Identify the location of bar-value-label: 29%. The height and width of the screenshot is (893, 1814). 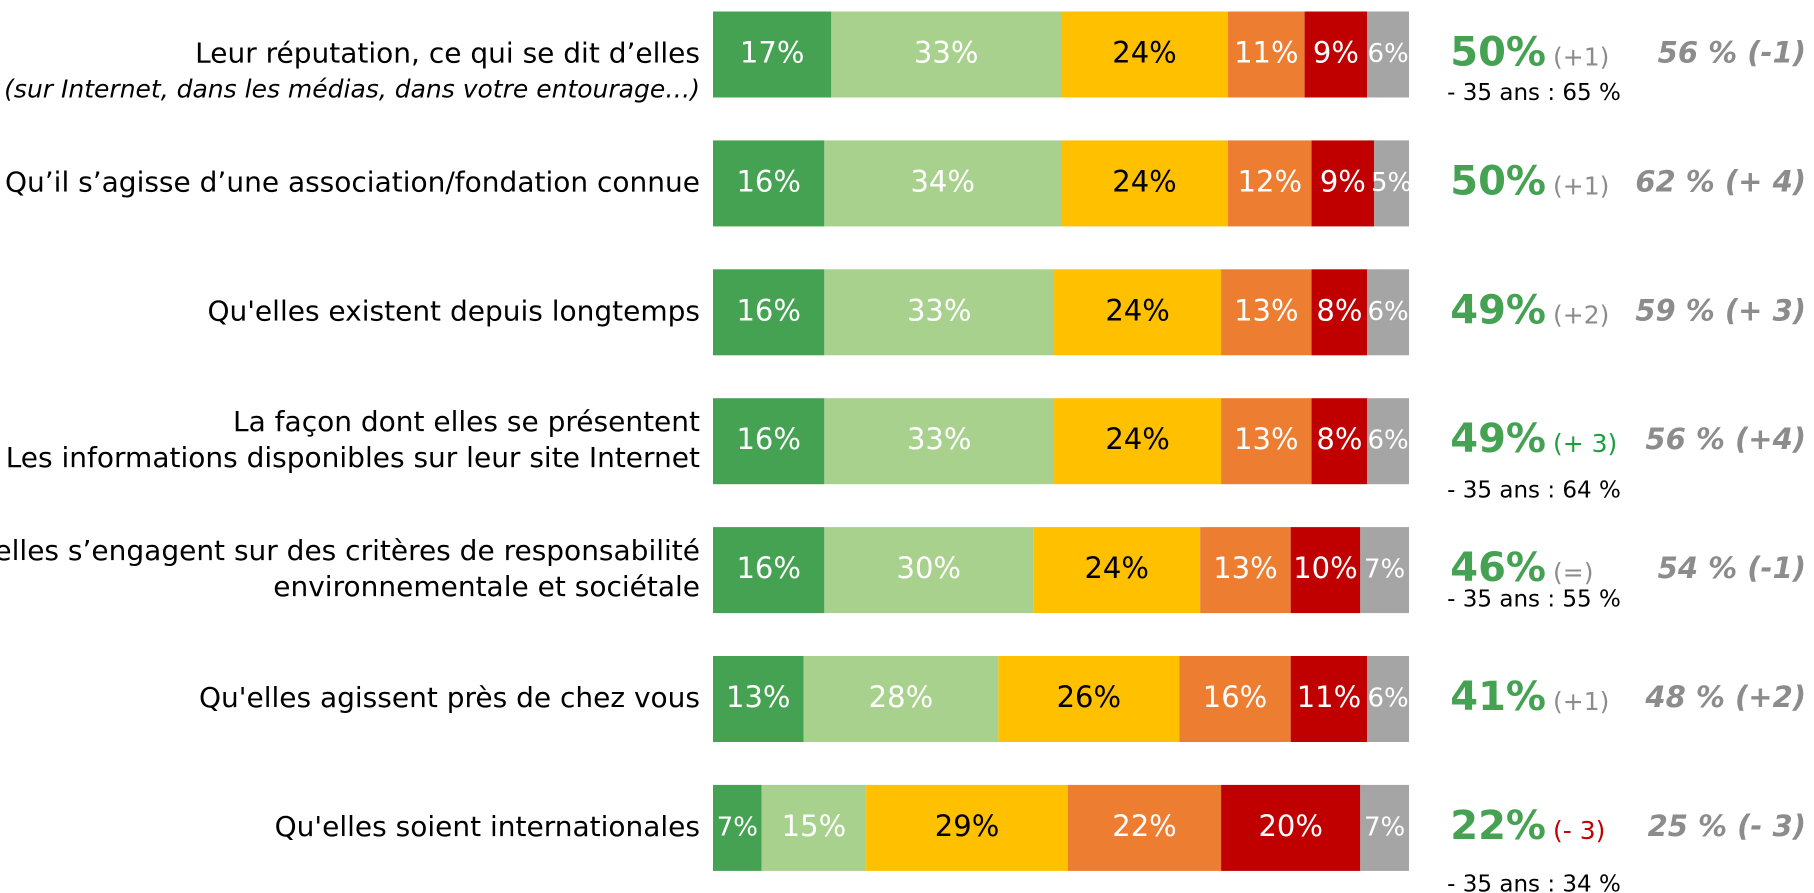
(967, 826).